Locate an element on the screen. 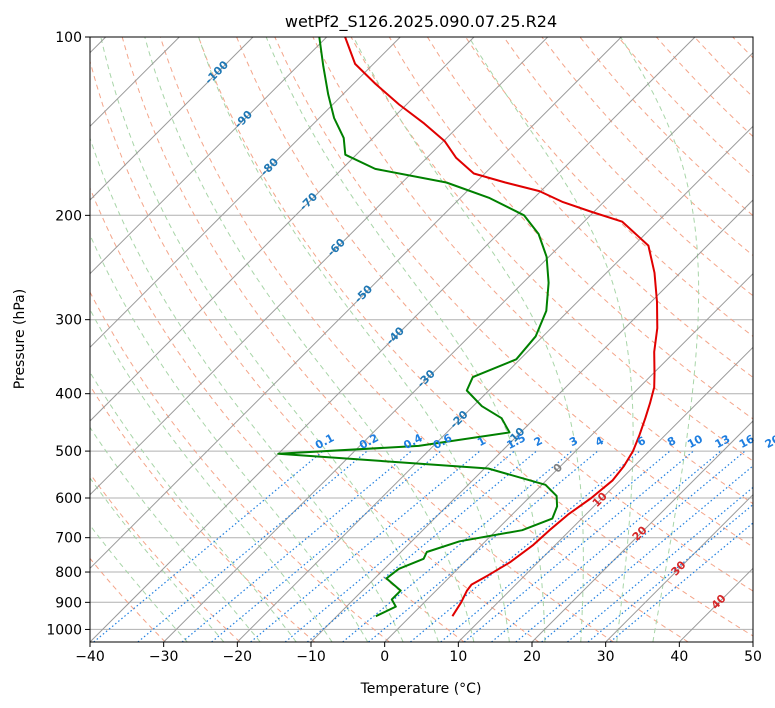  y-tick-label: 900 is located at coordinates (68, 603).